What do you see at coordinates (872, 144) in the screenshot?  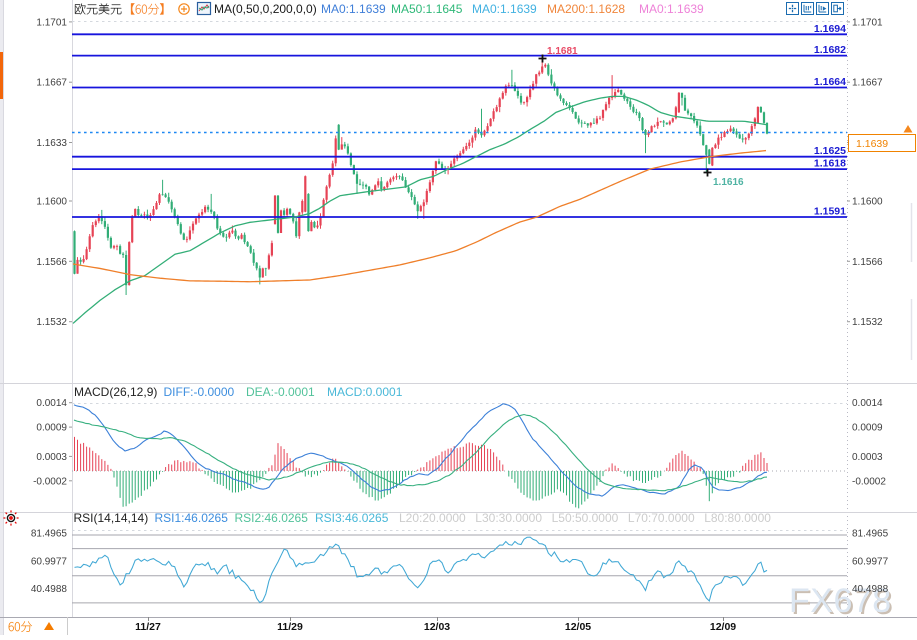 I see `svg-text: 1.1639` at bounding box center [872, 144].